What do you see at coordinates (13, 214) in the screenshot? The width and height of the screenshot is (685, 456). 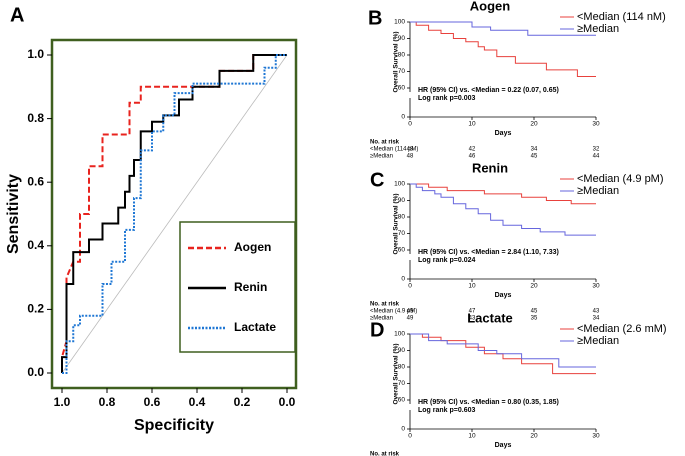 I see `y-axis-label: Sensitivity` at bounding box center [13, 214].